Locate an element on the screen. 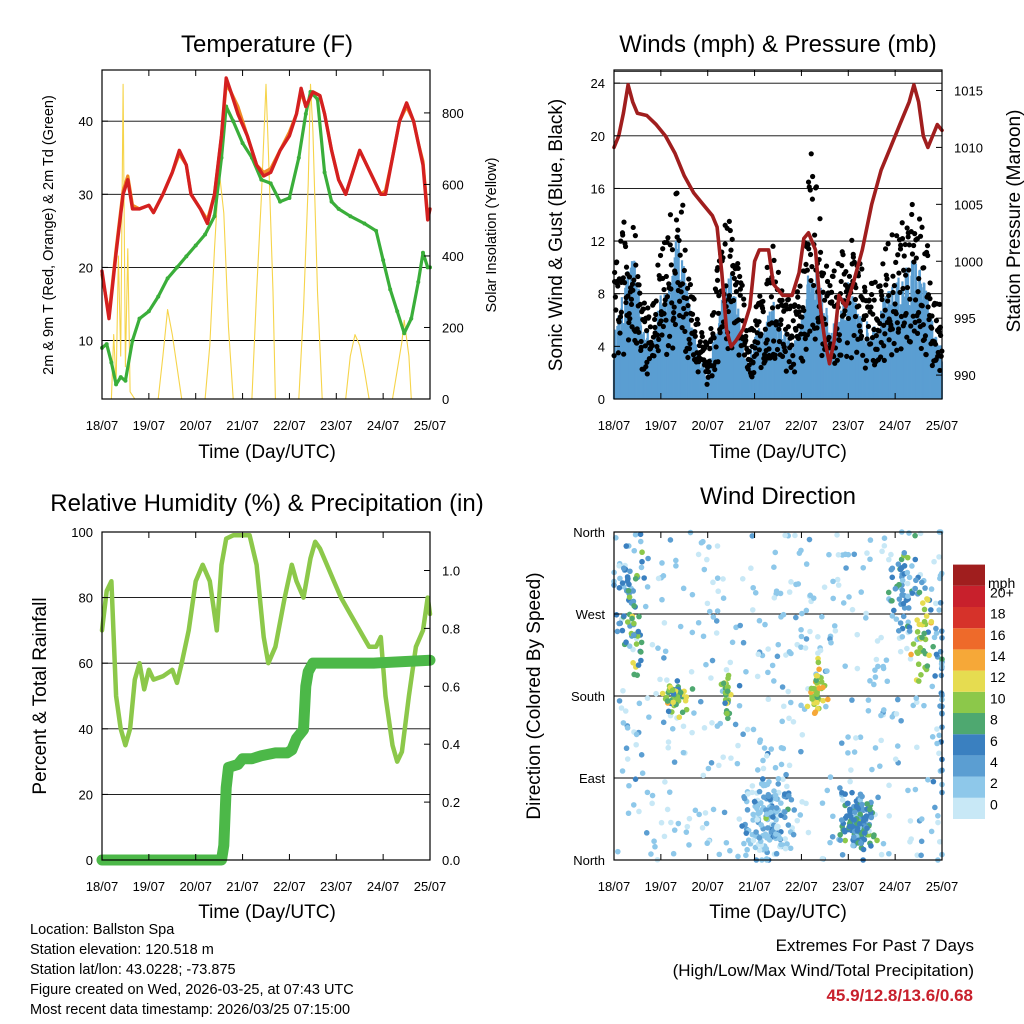 This screenshot has width=1024, height=1024. pressure-line is located at coordinates (778, 224).